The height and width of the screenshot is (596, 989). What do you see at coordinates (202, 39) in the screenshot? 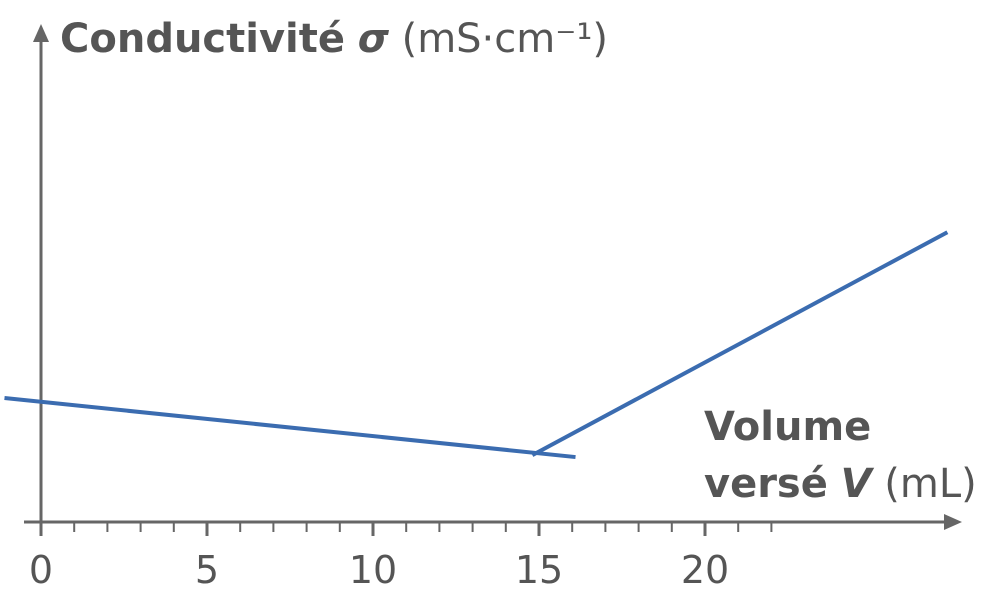
I see `y-label-text: Conductivité` at bounding box center [202, 39].